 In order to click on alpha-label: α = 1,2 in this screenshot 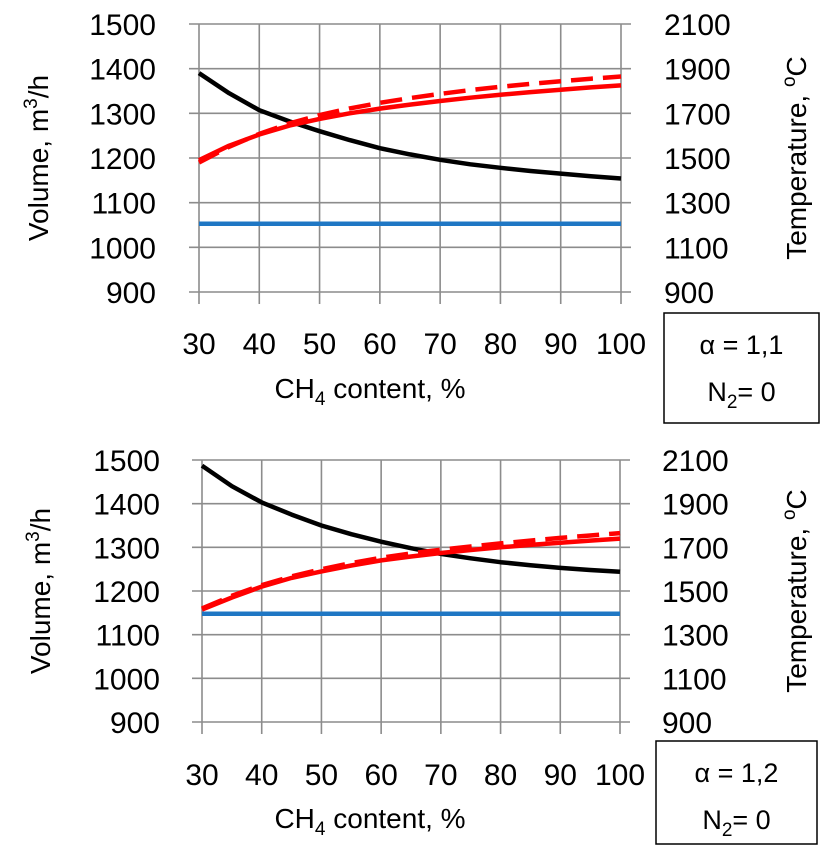, I will do `click(737, 773)`.